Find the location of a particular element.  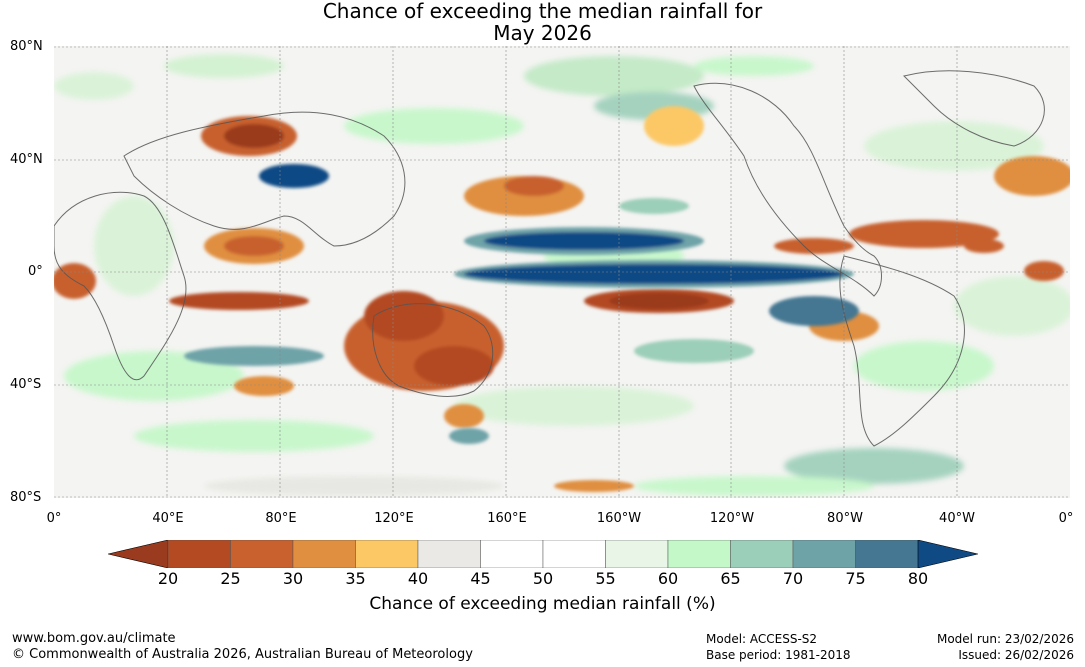

colorbar-tick-label: 70 is located at coordinates (793, 578).